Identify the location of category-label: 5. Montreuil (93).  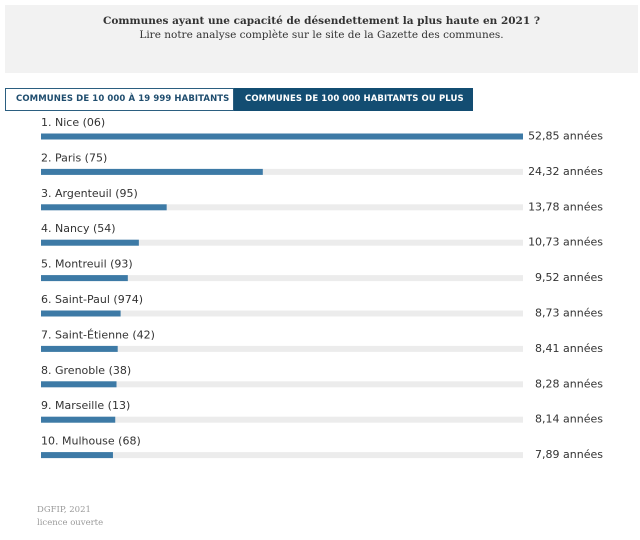
(87, 264).